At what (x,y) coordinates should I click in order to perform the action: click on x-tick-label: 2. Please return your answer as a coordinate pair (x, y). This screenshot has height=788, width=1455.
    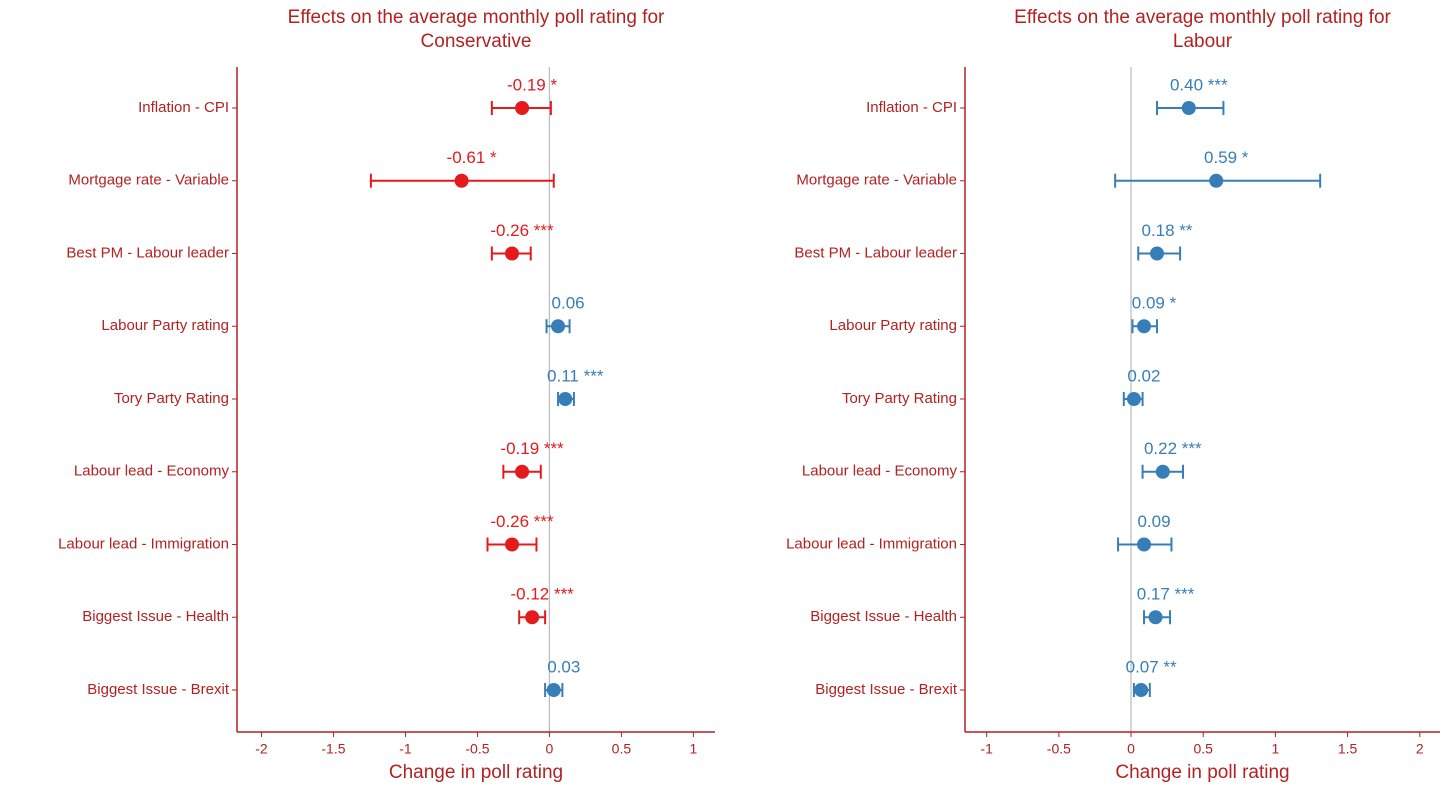
    Looking at the image, I should click on (1420, 749).